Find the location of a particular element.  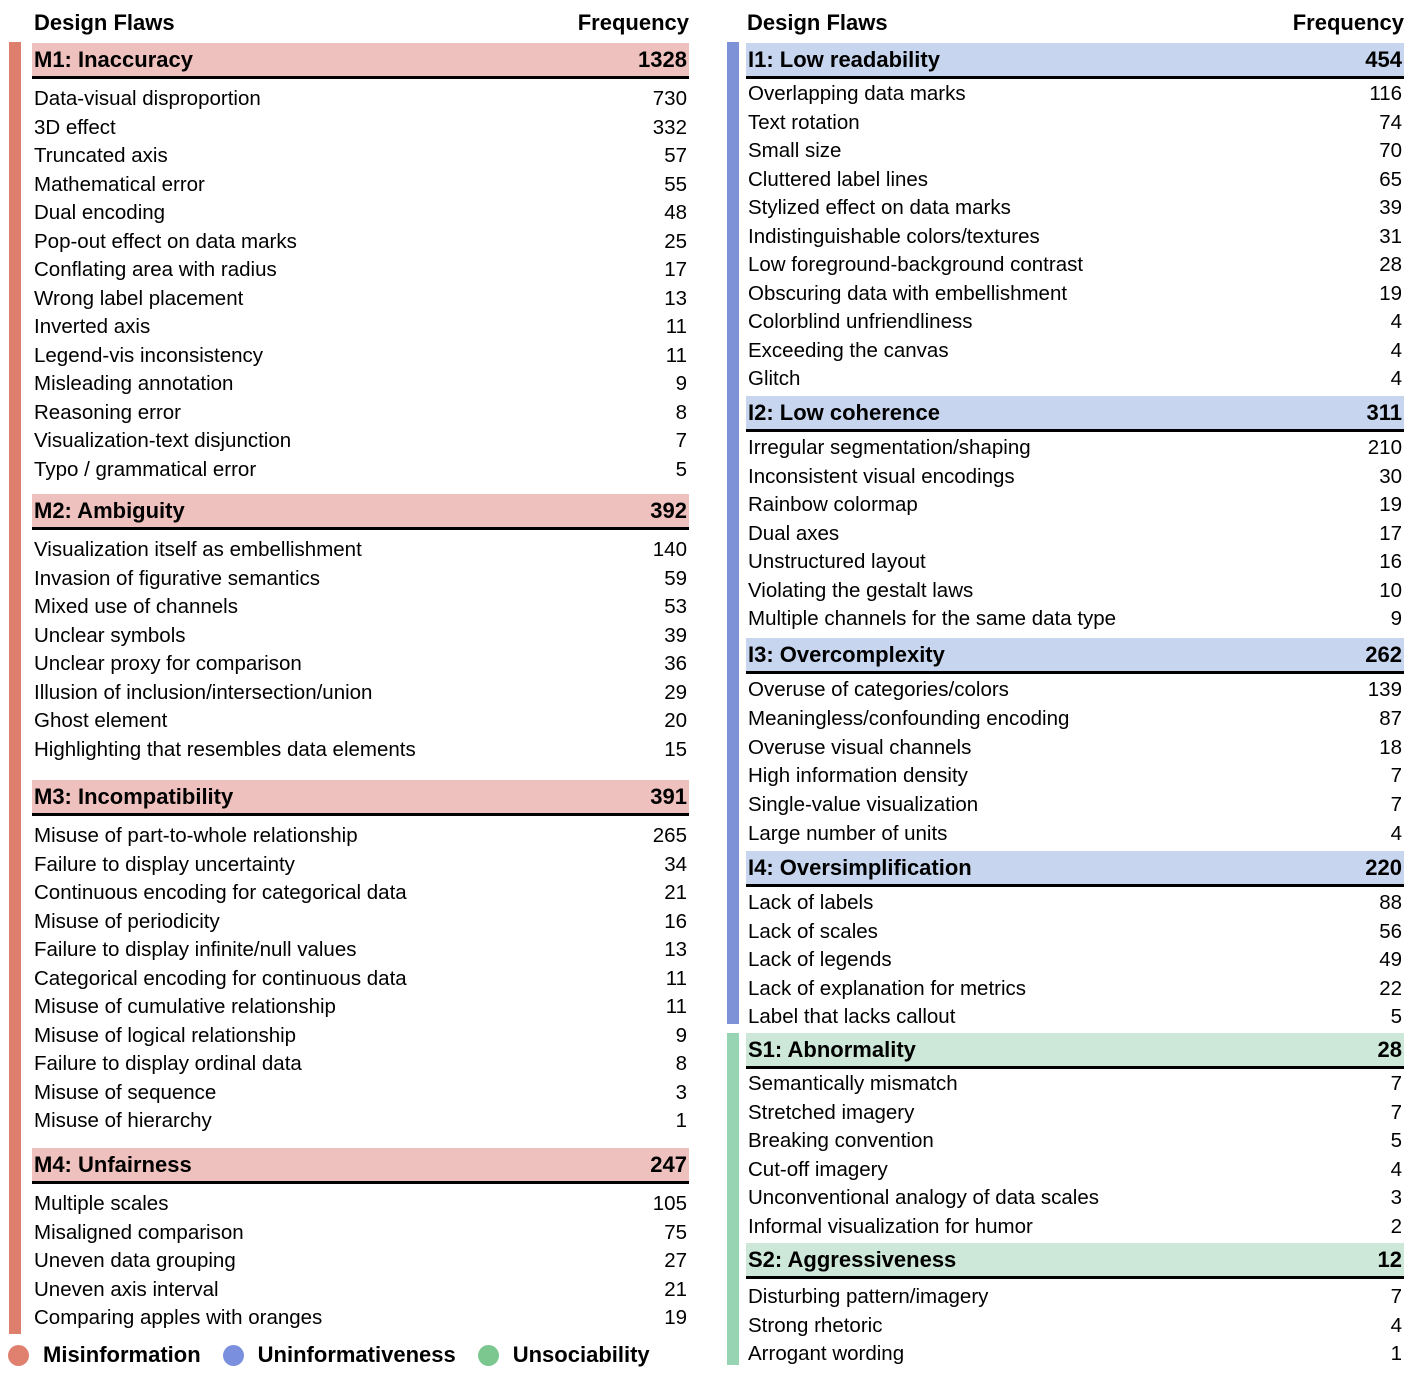

flaw-frequency: 9 is located at coordinates (681, 1035).